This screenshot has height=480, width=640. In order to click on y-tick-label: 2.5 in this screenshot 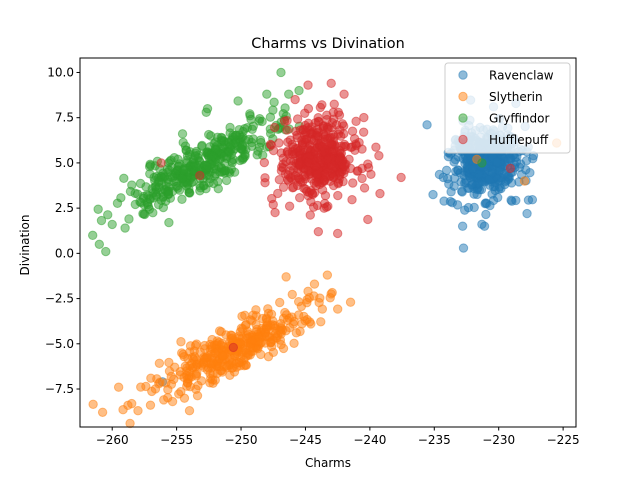, I will do `click(64, 208)`.